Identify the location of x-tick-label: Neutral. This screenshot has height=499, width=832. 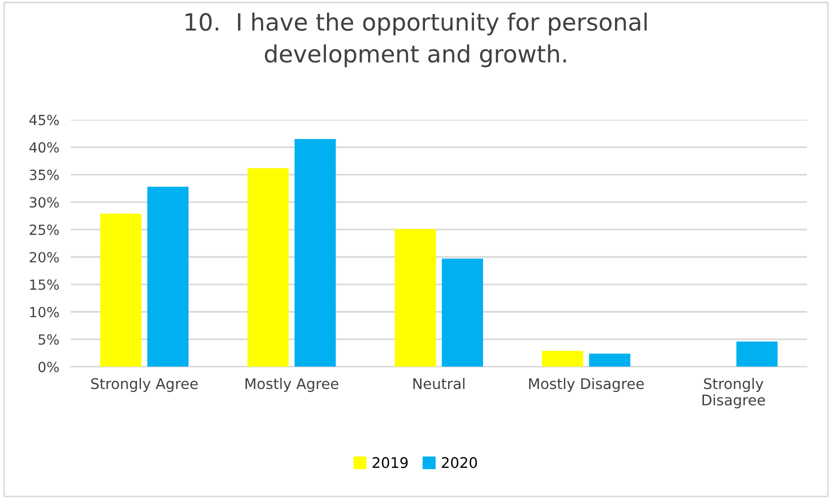
(438, 384).